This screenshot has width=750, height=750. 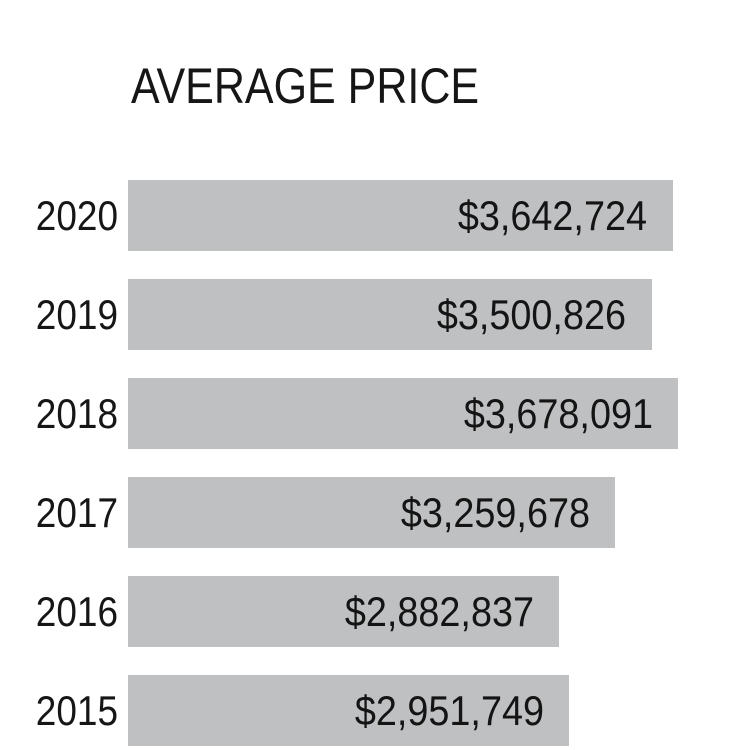 I want to click on bar-row: 2018 $3,678,091, so click(x=375, y=413).